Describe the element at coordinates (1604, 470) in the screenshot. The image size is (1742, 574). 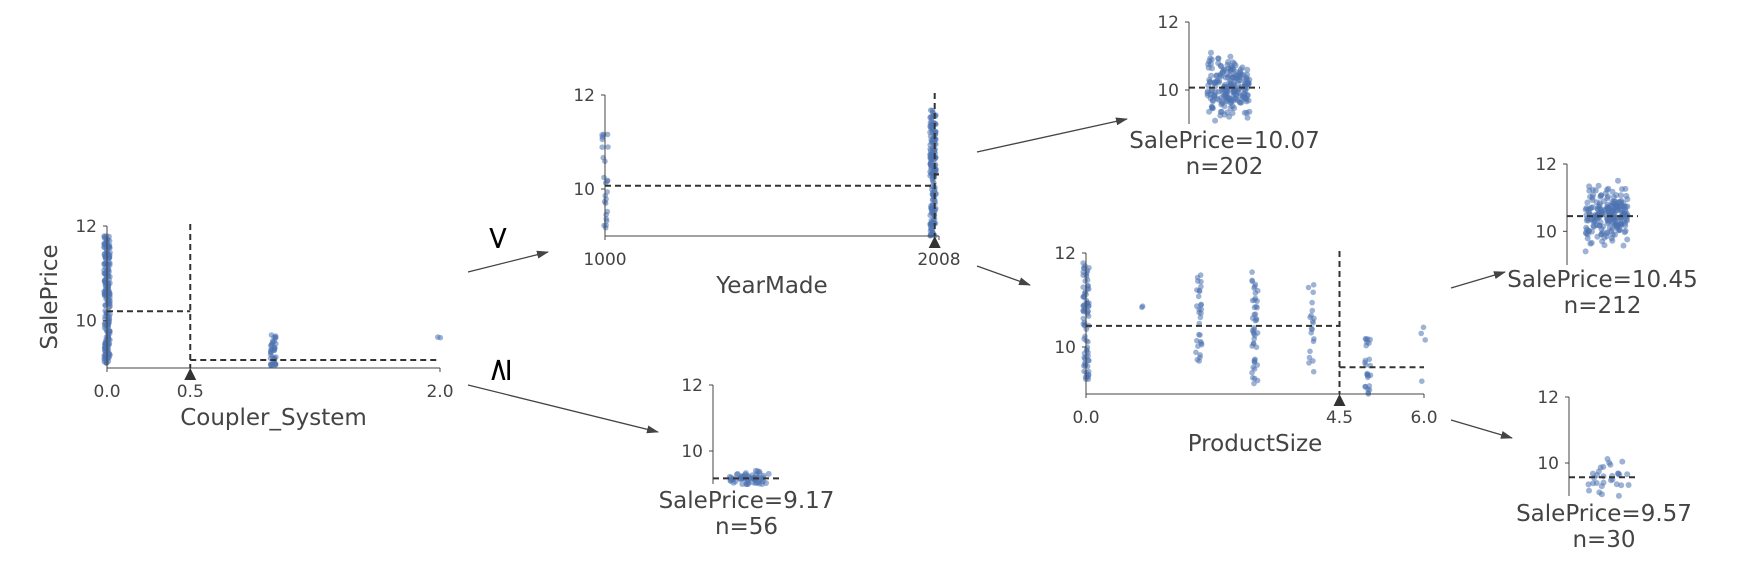
I see `leaf-node-leaf-c: 10 12 SalePrice=9.57n=30` at that location.